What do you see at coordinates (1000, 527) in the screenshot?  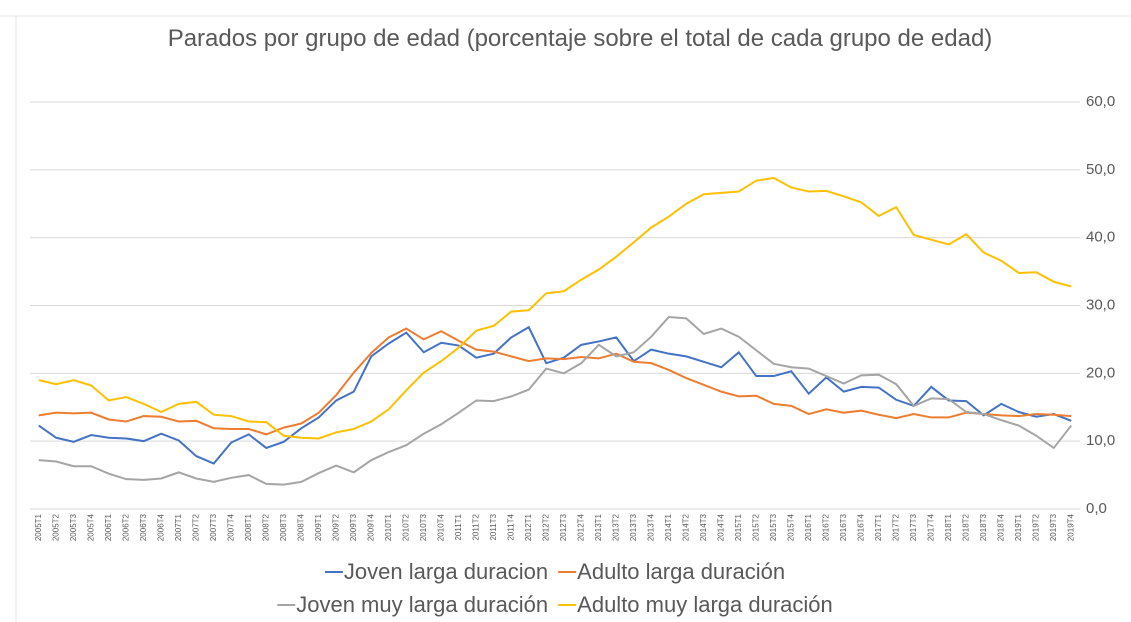 I see `x-tick-label: 2018T4` at bounding box center [1000, 527].